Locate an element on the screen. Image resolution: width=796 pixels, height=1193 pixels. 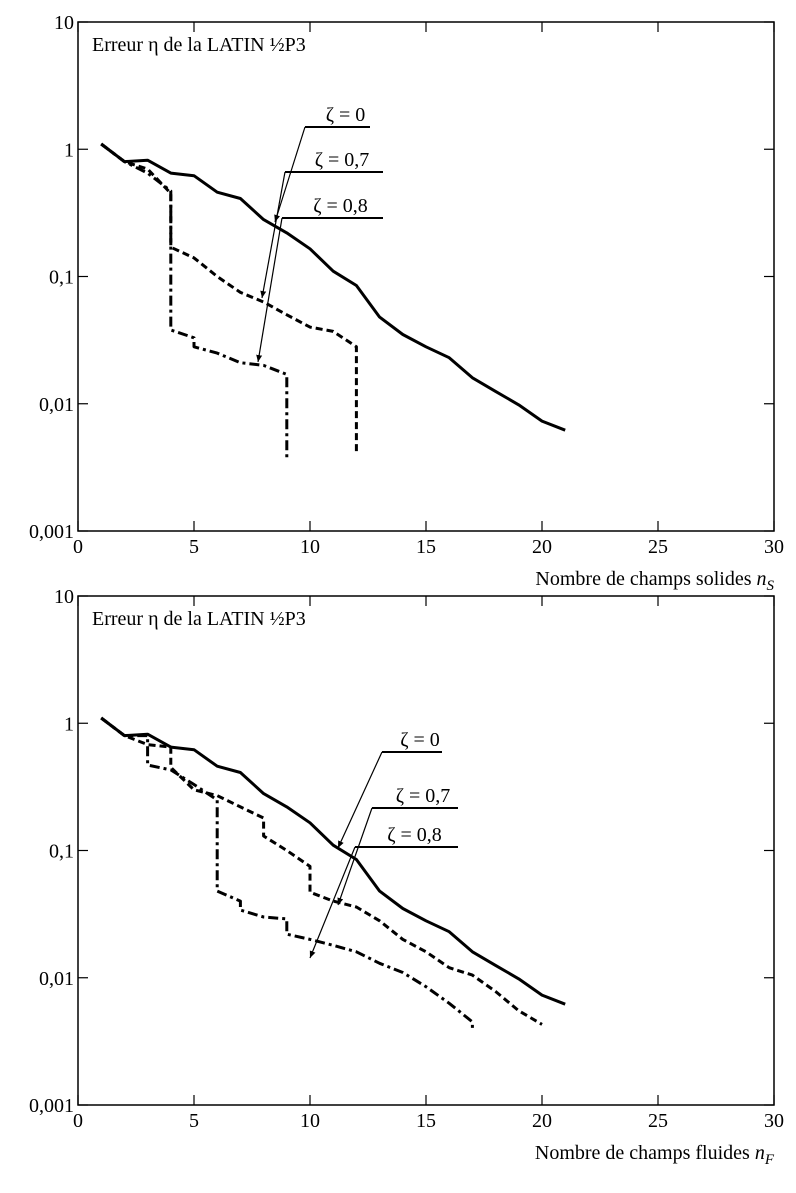
x-axis-label: Nombre de champs solides nS is located at coordinates (654, 581).